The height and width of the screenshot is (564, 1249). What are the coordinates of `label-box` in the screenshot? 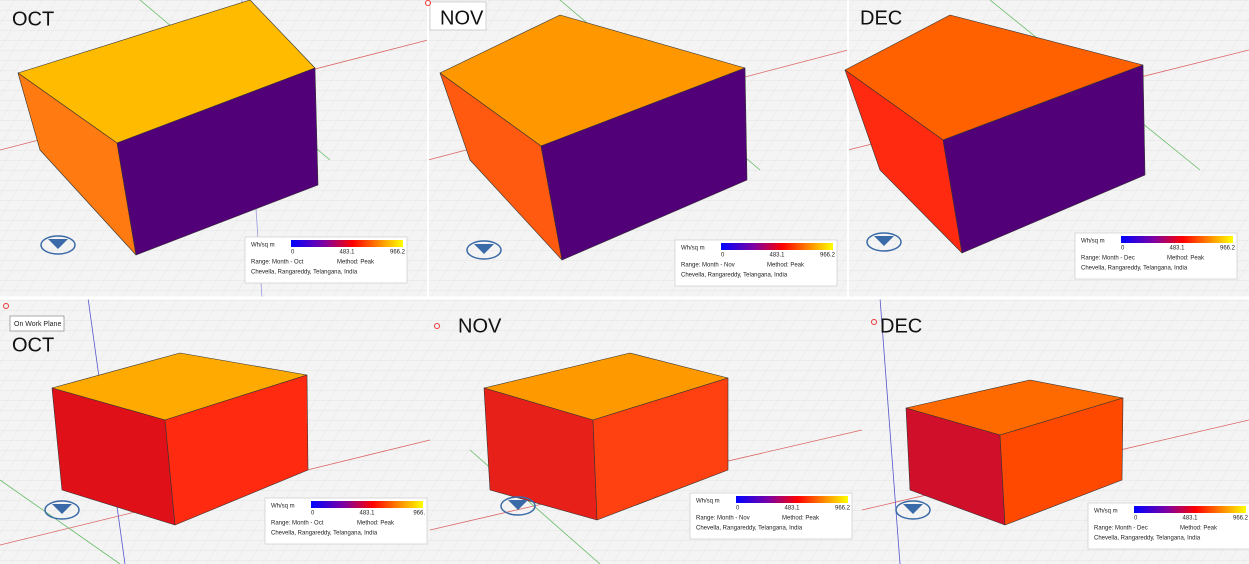 It's located at (458, 16).